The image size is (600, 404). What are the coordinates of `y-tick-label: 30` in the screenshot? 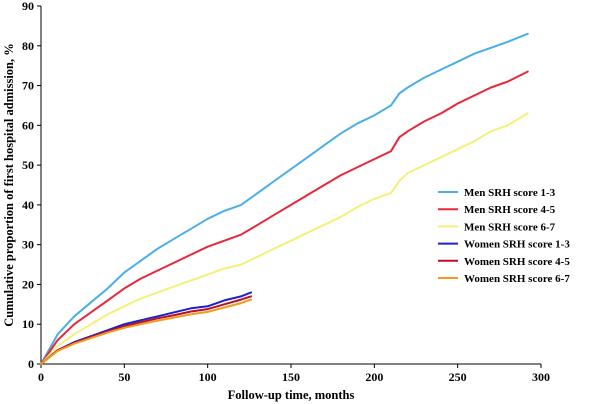 It's located at (28, 245).